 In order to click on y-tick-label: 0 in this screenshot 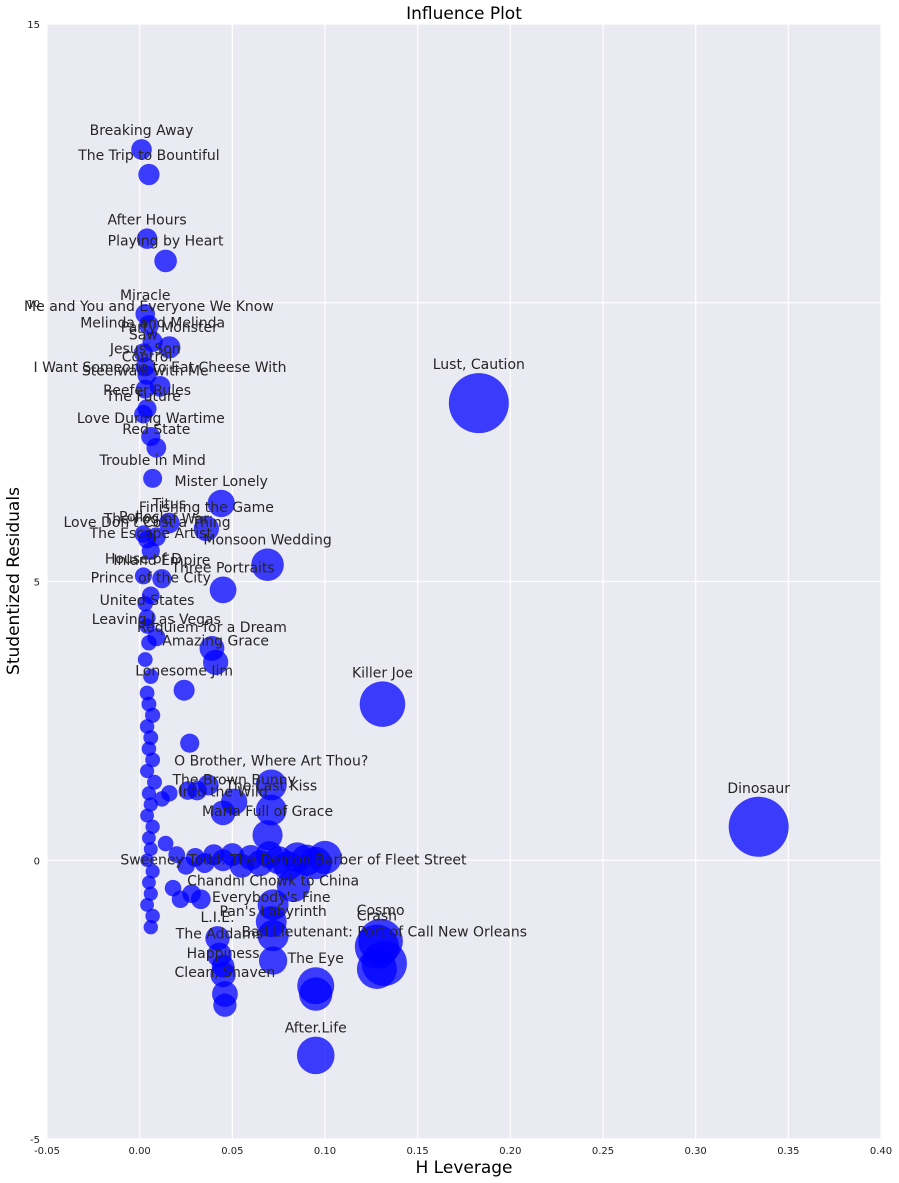, I will do `click(37, 861)`.